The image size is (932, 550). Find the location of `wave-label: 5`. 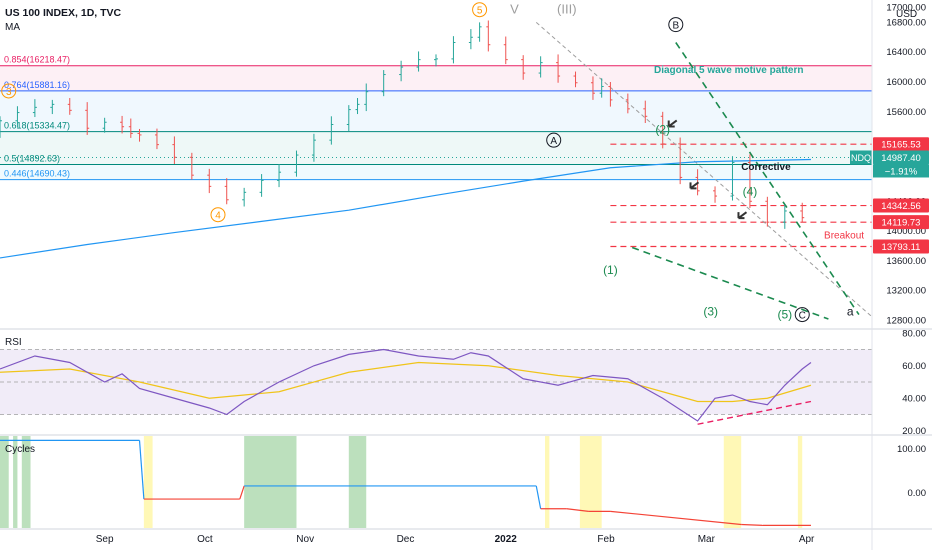

wave-label: 5 is located at coordinates (480, 11).